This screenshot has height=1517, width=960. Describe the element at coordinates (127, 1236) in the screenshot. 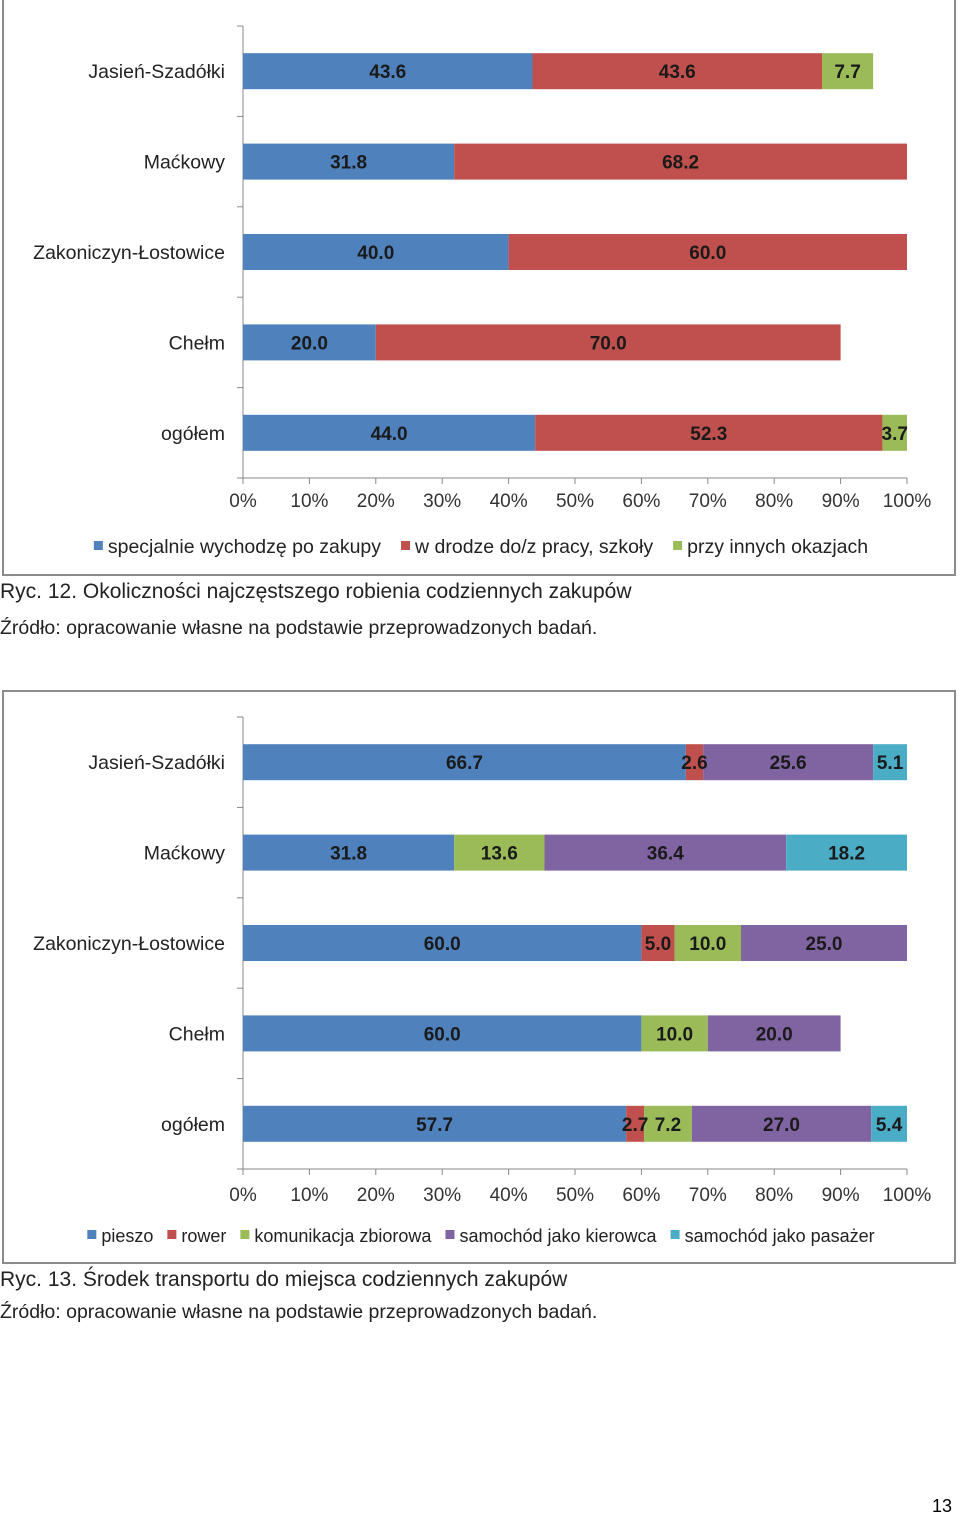

I see `legend-label: pieszo` at that location.